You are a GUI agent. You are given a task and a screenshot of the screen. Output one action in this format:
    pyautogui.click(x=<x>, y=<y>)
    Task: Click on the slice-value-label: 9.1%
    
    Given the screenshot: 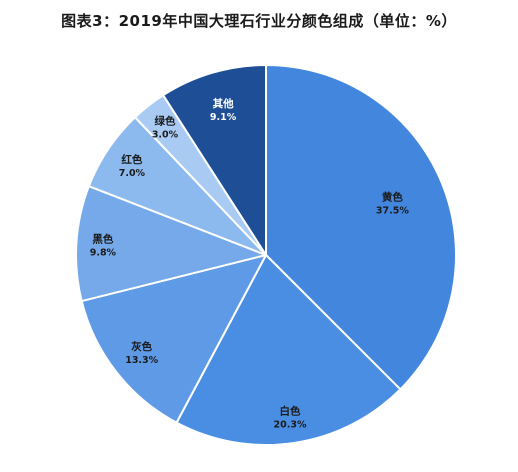 What is the action you would take?
    pyautogui.click(x=223, y=117)
    